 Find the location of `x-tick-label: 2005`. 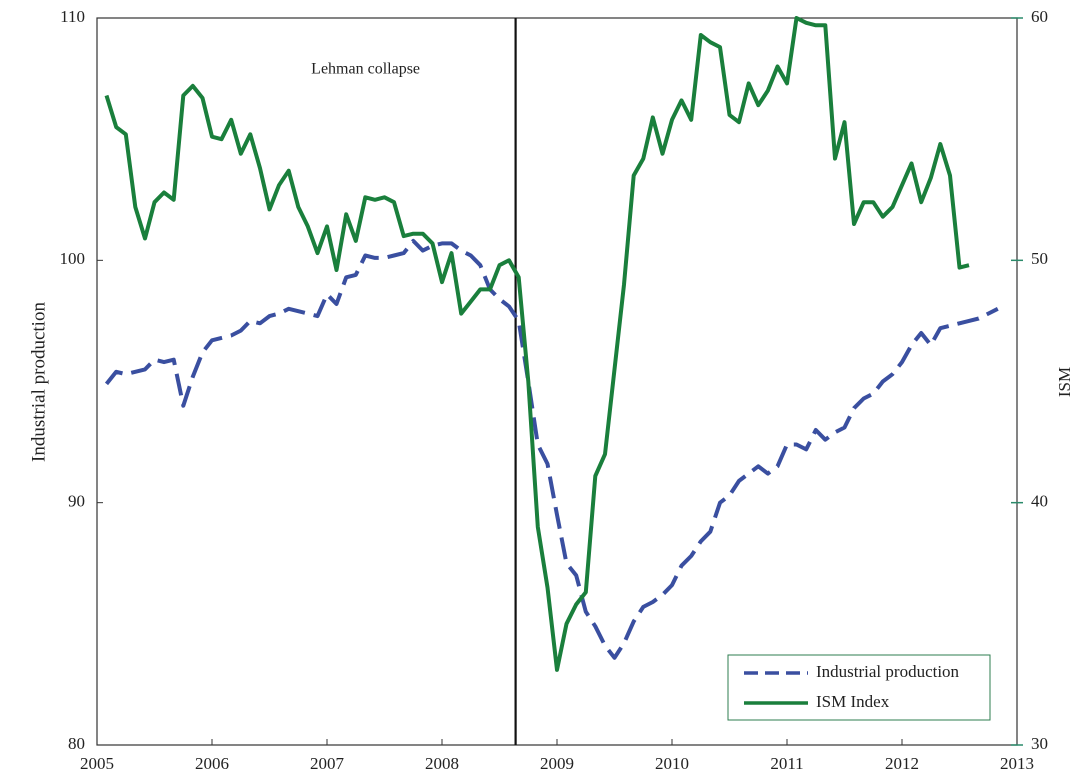

x-tick-label: 2005 is located at coordinates (97, 763).